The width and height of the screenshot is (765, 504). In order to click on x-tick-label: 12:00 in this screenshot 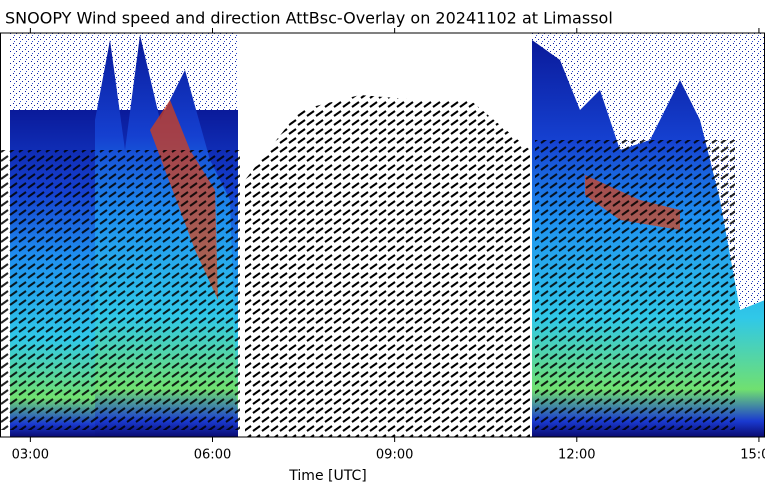, I will do `click(576, 455)`.